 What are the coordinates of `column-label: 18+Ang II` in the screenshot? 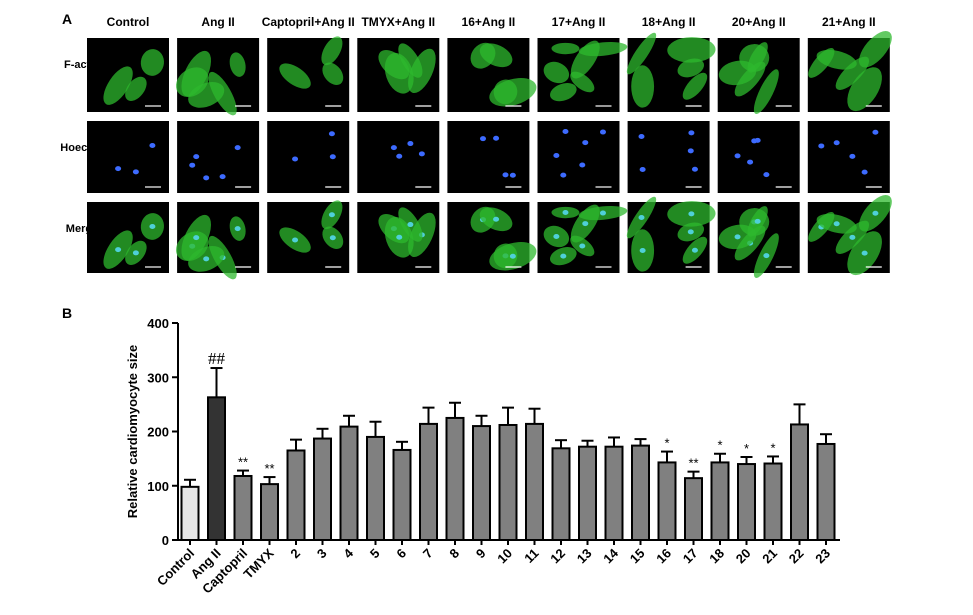 It's located at (669, 22).